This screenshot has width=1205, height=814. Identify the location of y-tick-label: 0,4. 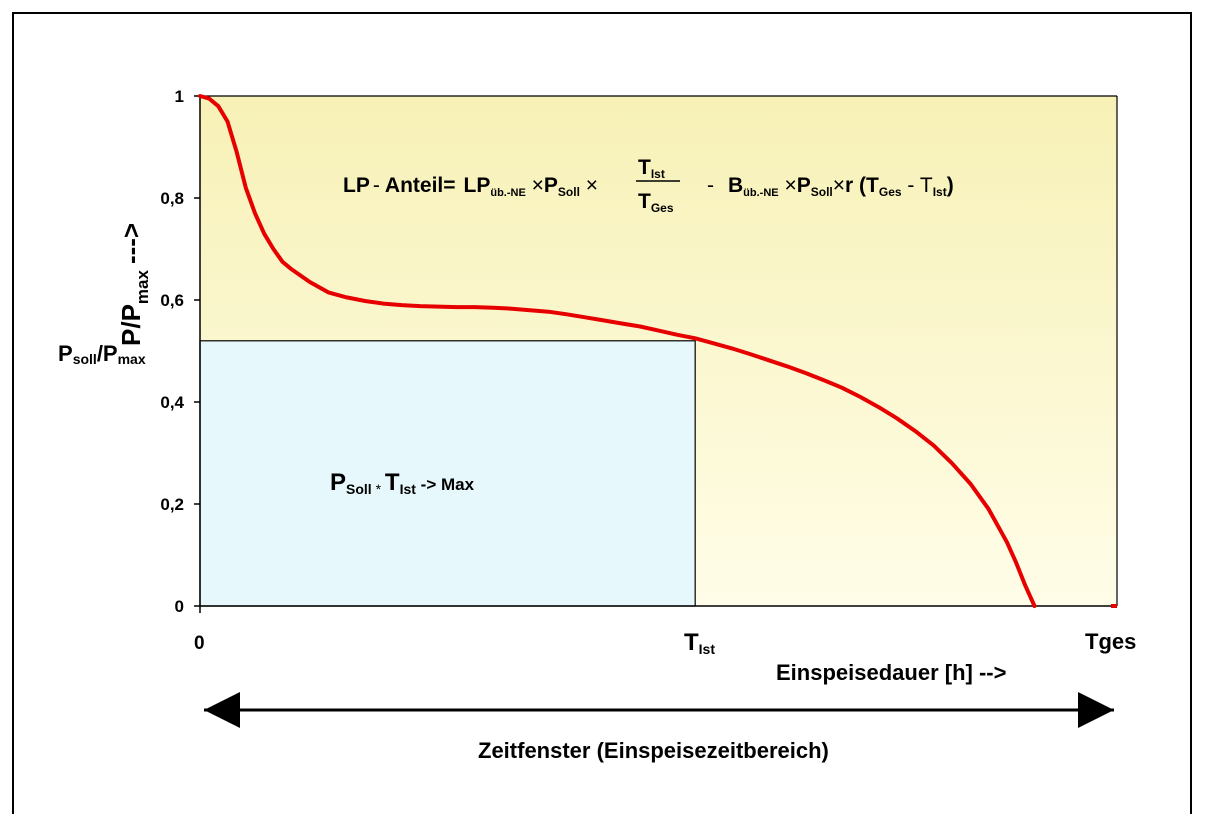
(172, 402).